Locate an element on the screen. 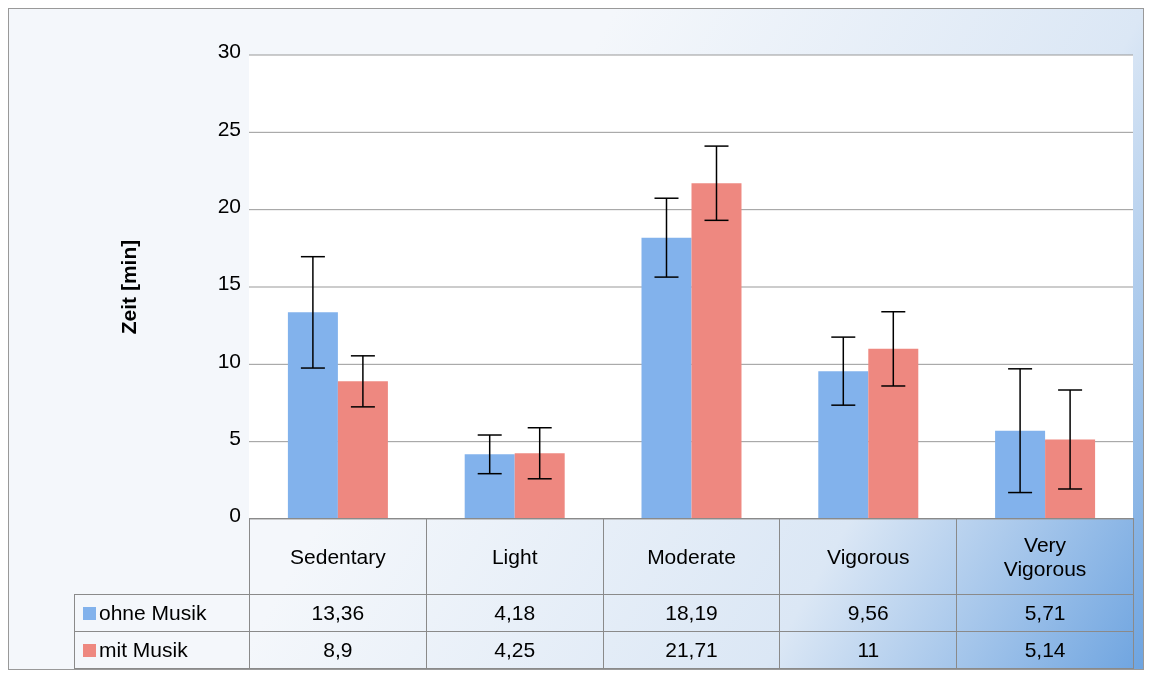 The height and width of the screenshot is (677, 1150). y-tick-label: 25 is located at coordinates (229, 128).